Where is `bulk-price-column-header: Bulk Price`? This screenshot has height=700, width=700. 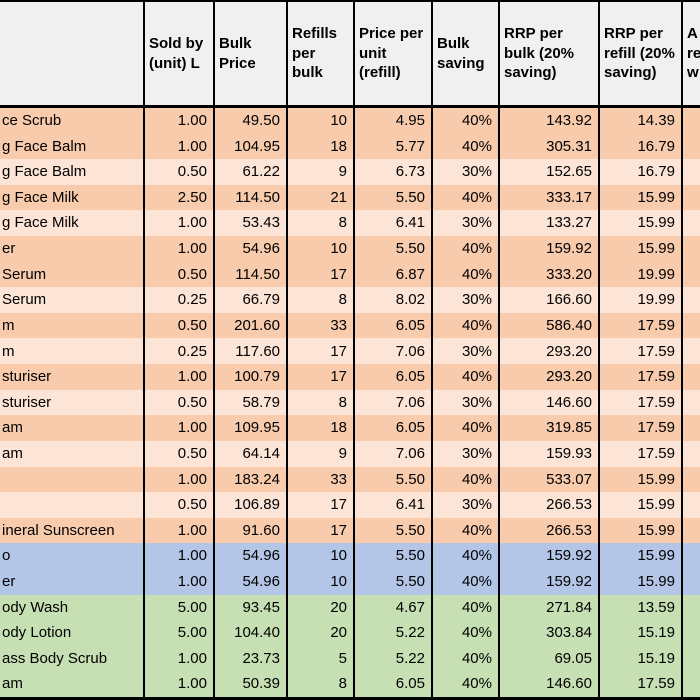
bulk-price-column-header: Bulk Price is located at coordinates (251, 53).